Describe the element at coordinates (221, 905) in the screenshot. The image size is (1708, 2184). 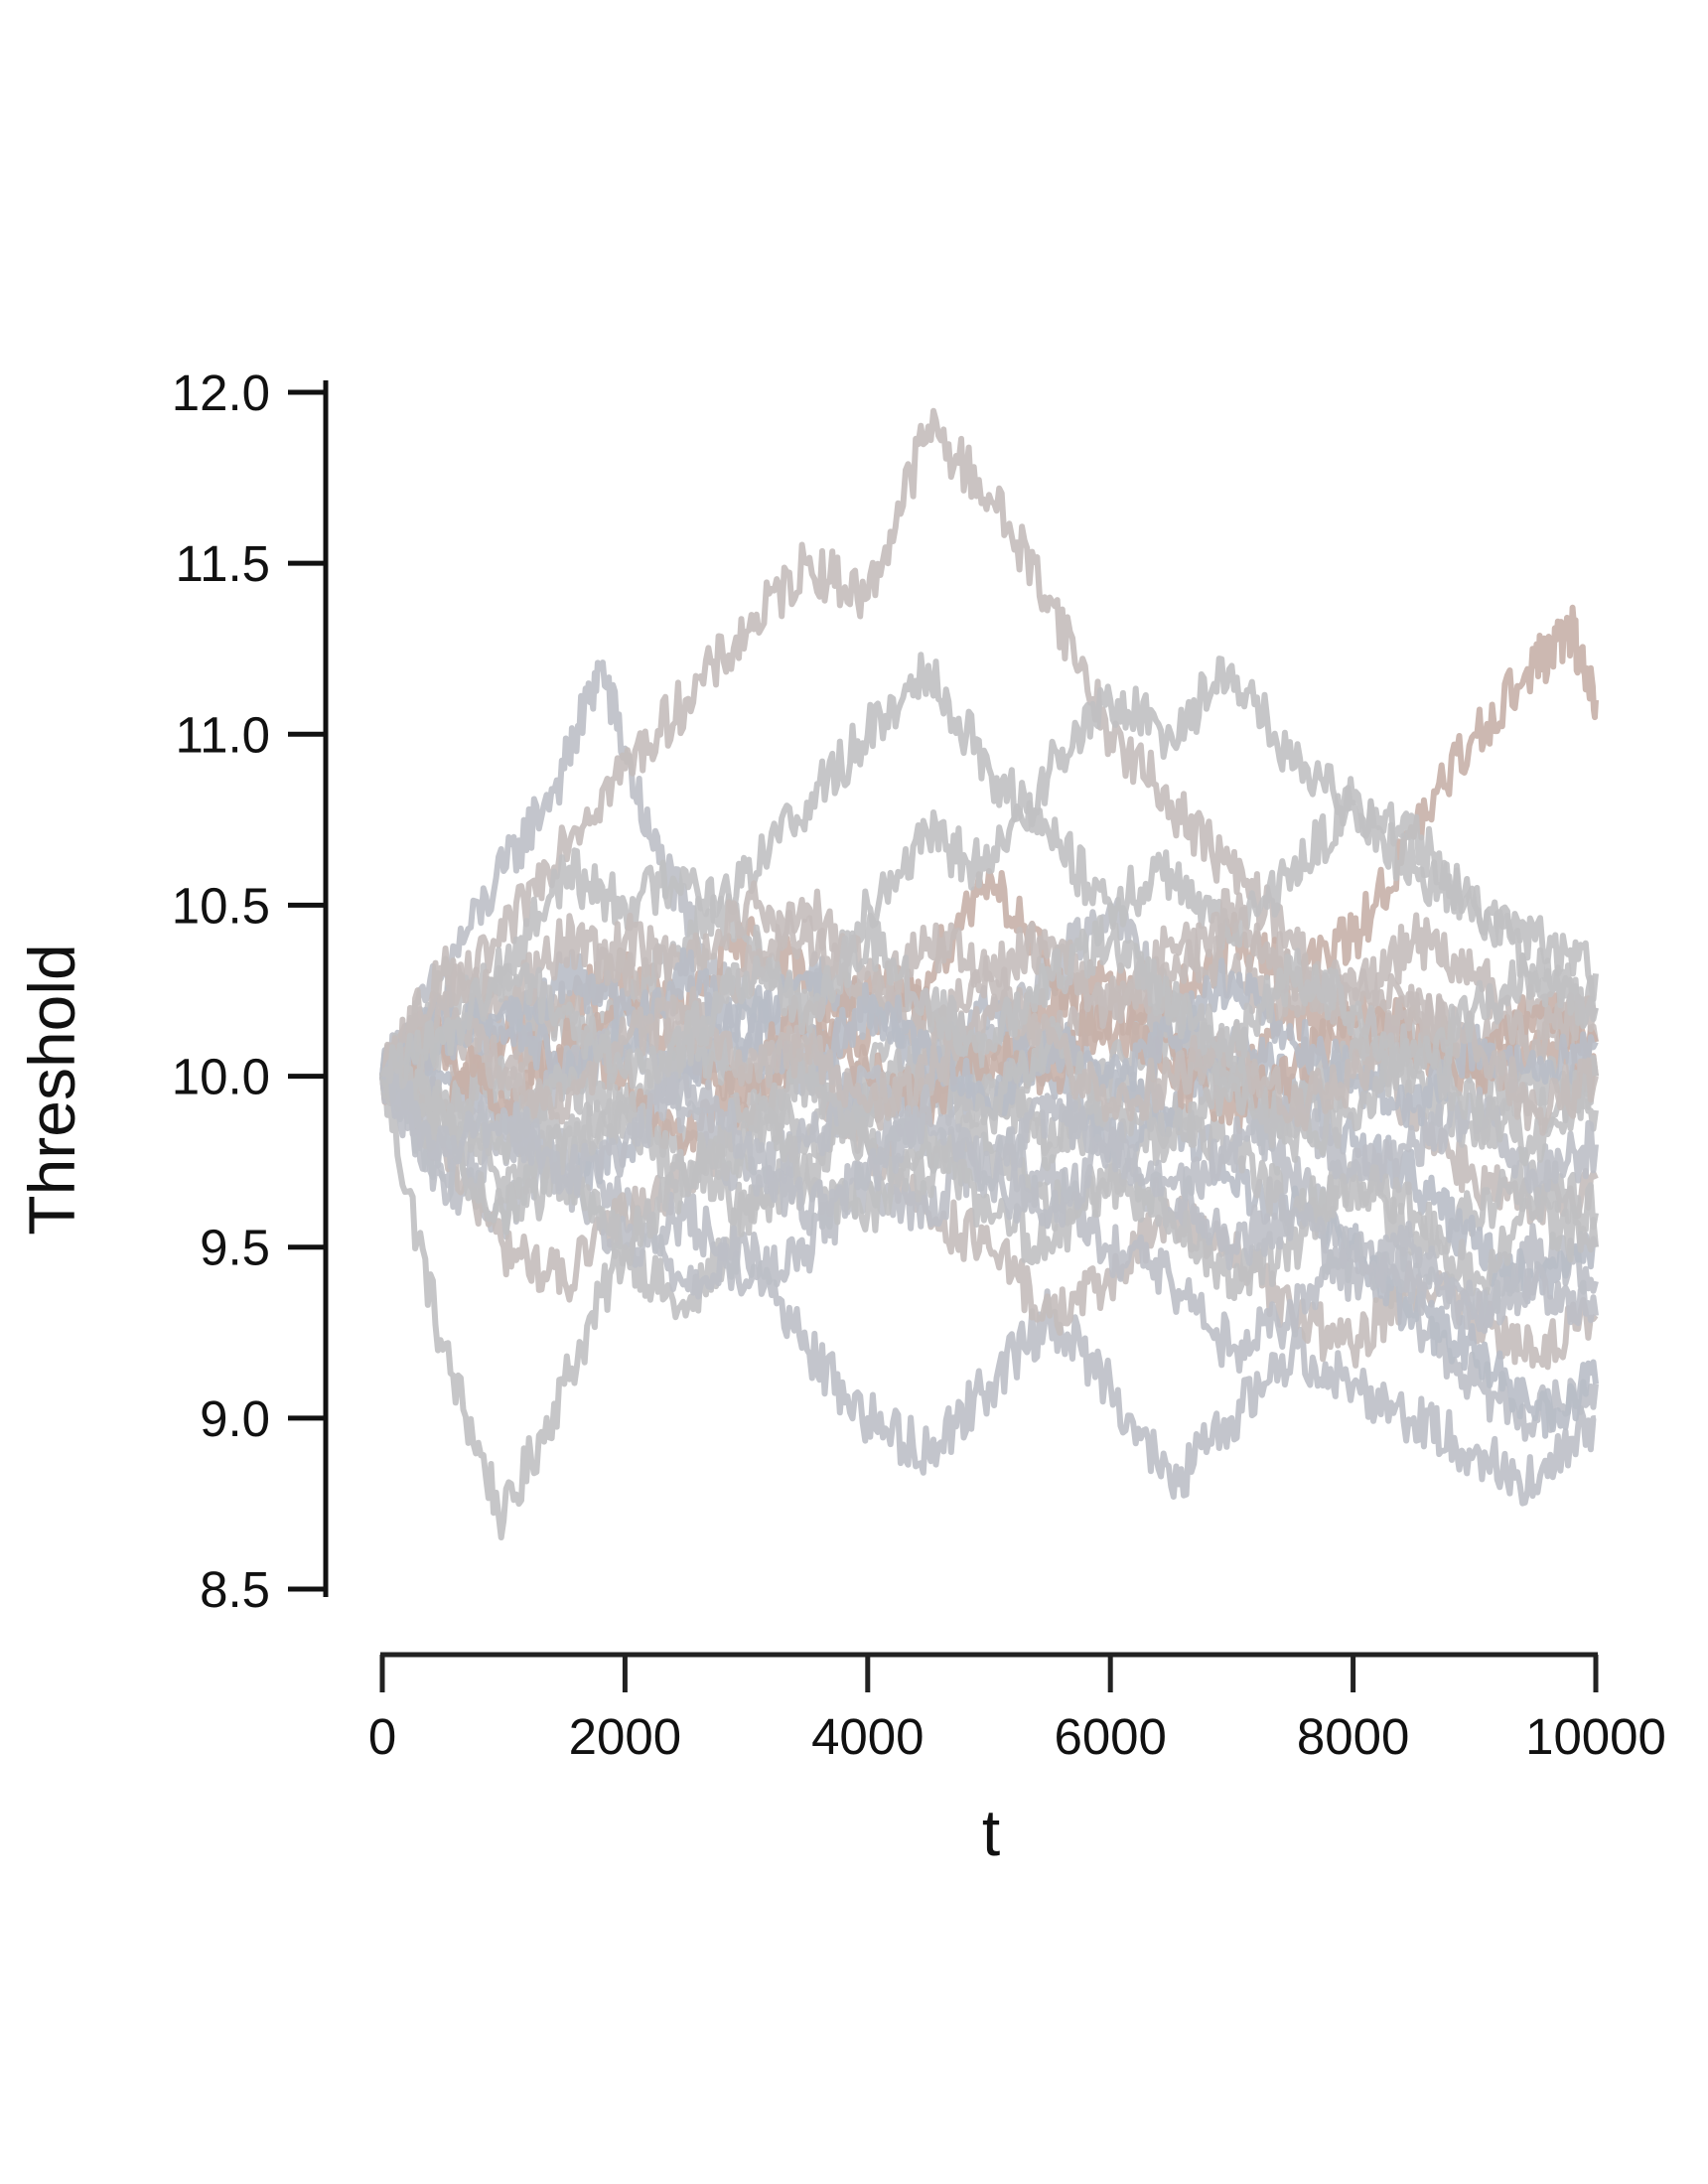
I see `y-tick-label: 10.5` at that location.